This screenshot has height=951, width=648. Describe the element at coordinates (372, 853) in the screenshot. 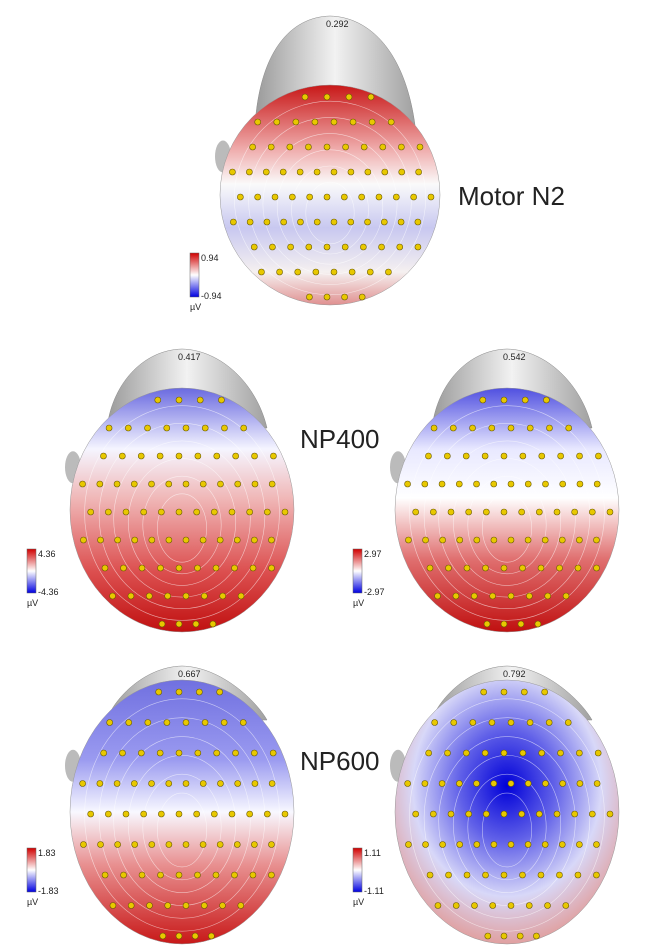

I see `colorbar-max: 1.11` at that location.